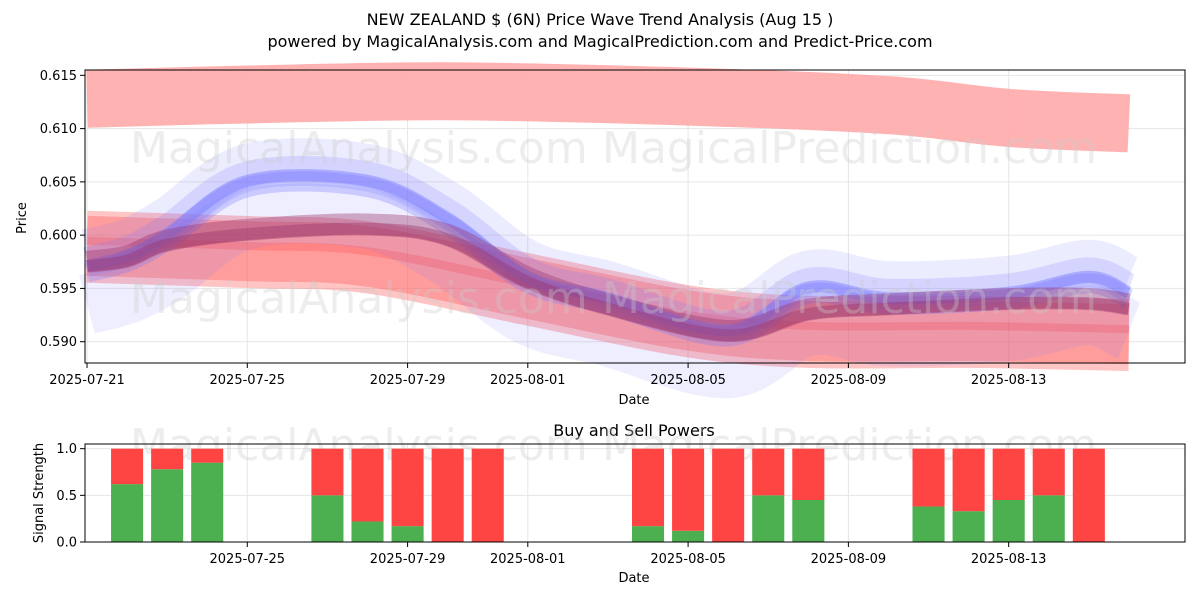 The image size is (1200, 604). I want to click on price-x-tick-label: 2025-08-09, so click(849, 380).